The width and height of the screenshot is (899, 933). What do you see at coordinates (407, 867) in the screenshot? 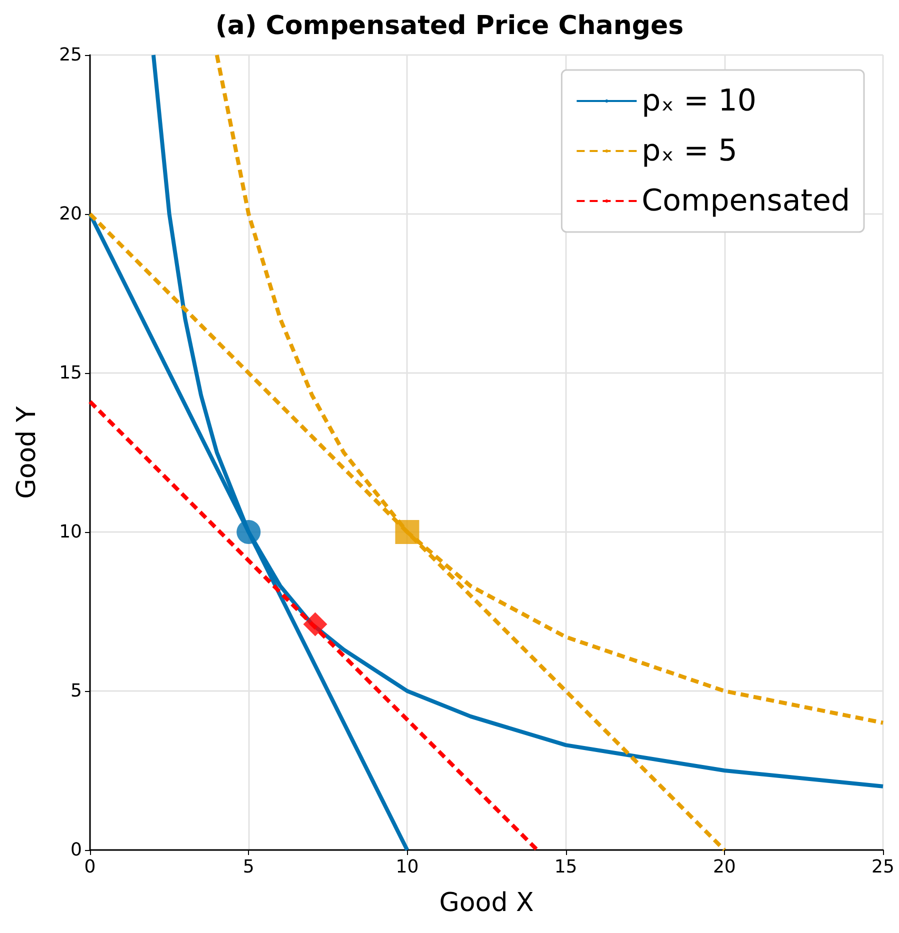
I see `x-tick-label: 10` at bounding box center [407, 867].